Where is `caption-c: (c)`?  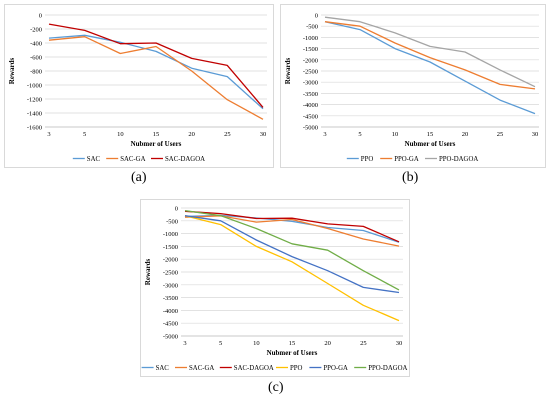 caption-c: (c) is located at coordinates (276, 387).